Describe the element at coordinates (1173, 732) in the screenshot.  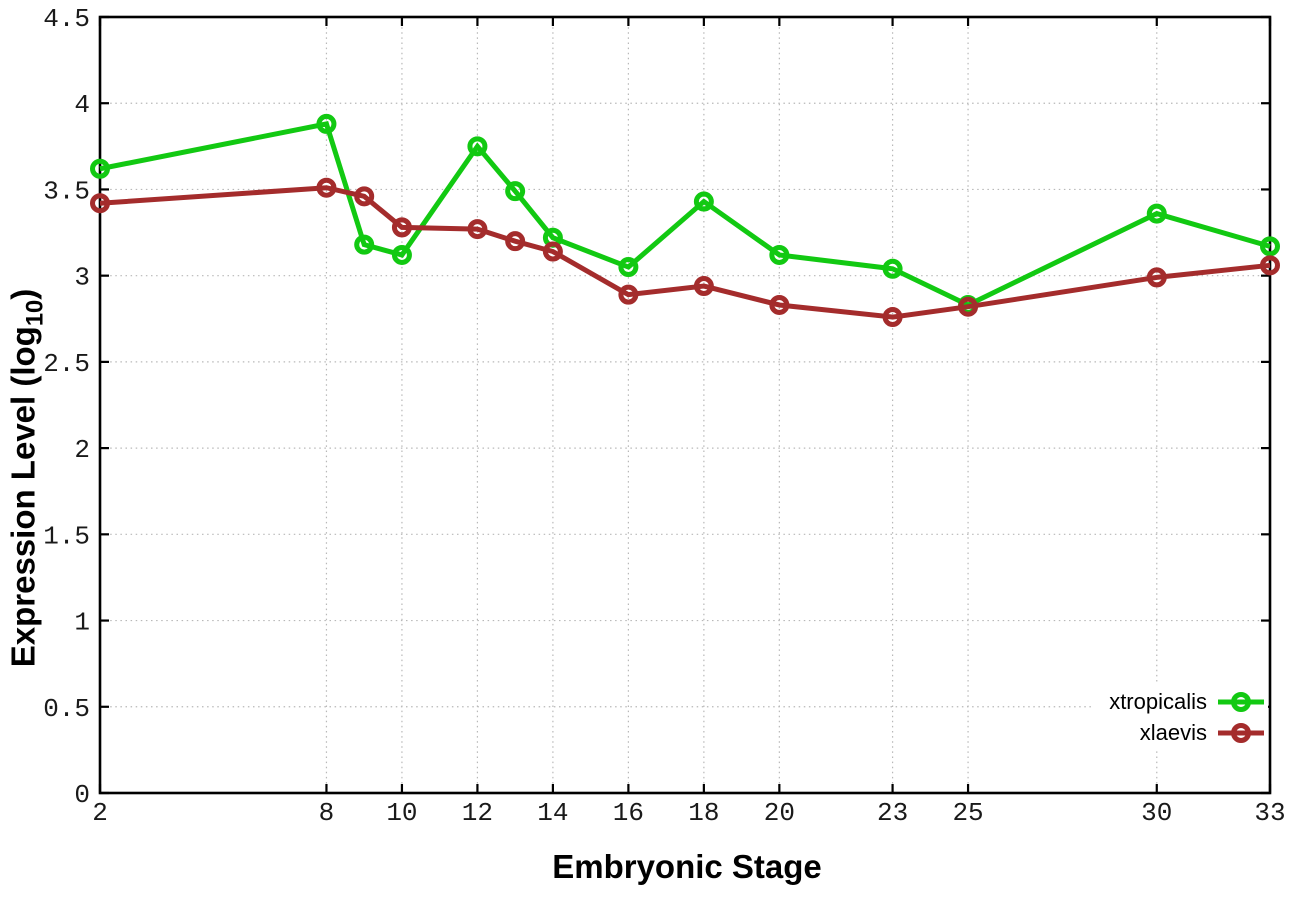
I see `legend-label-xlaevis: xlaevis` at that location.